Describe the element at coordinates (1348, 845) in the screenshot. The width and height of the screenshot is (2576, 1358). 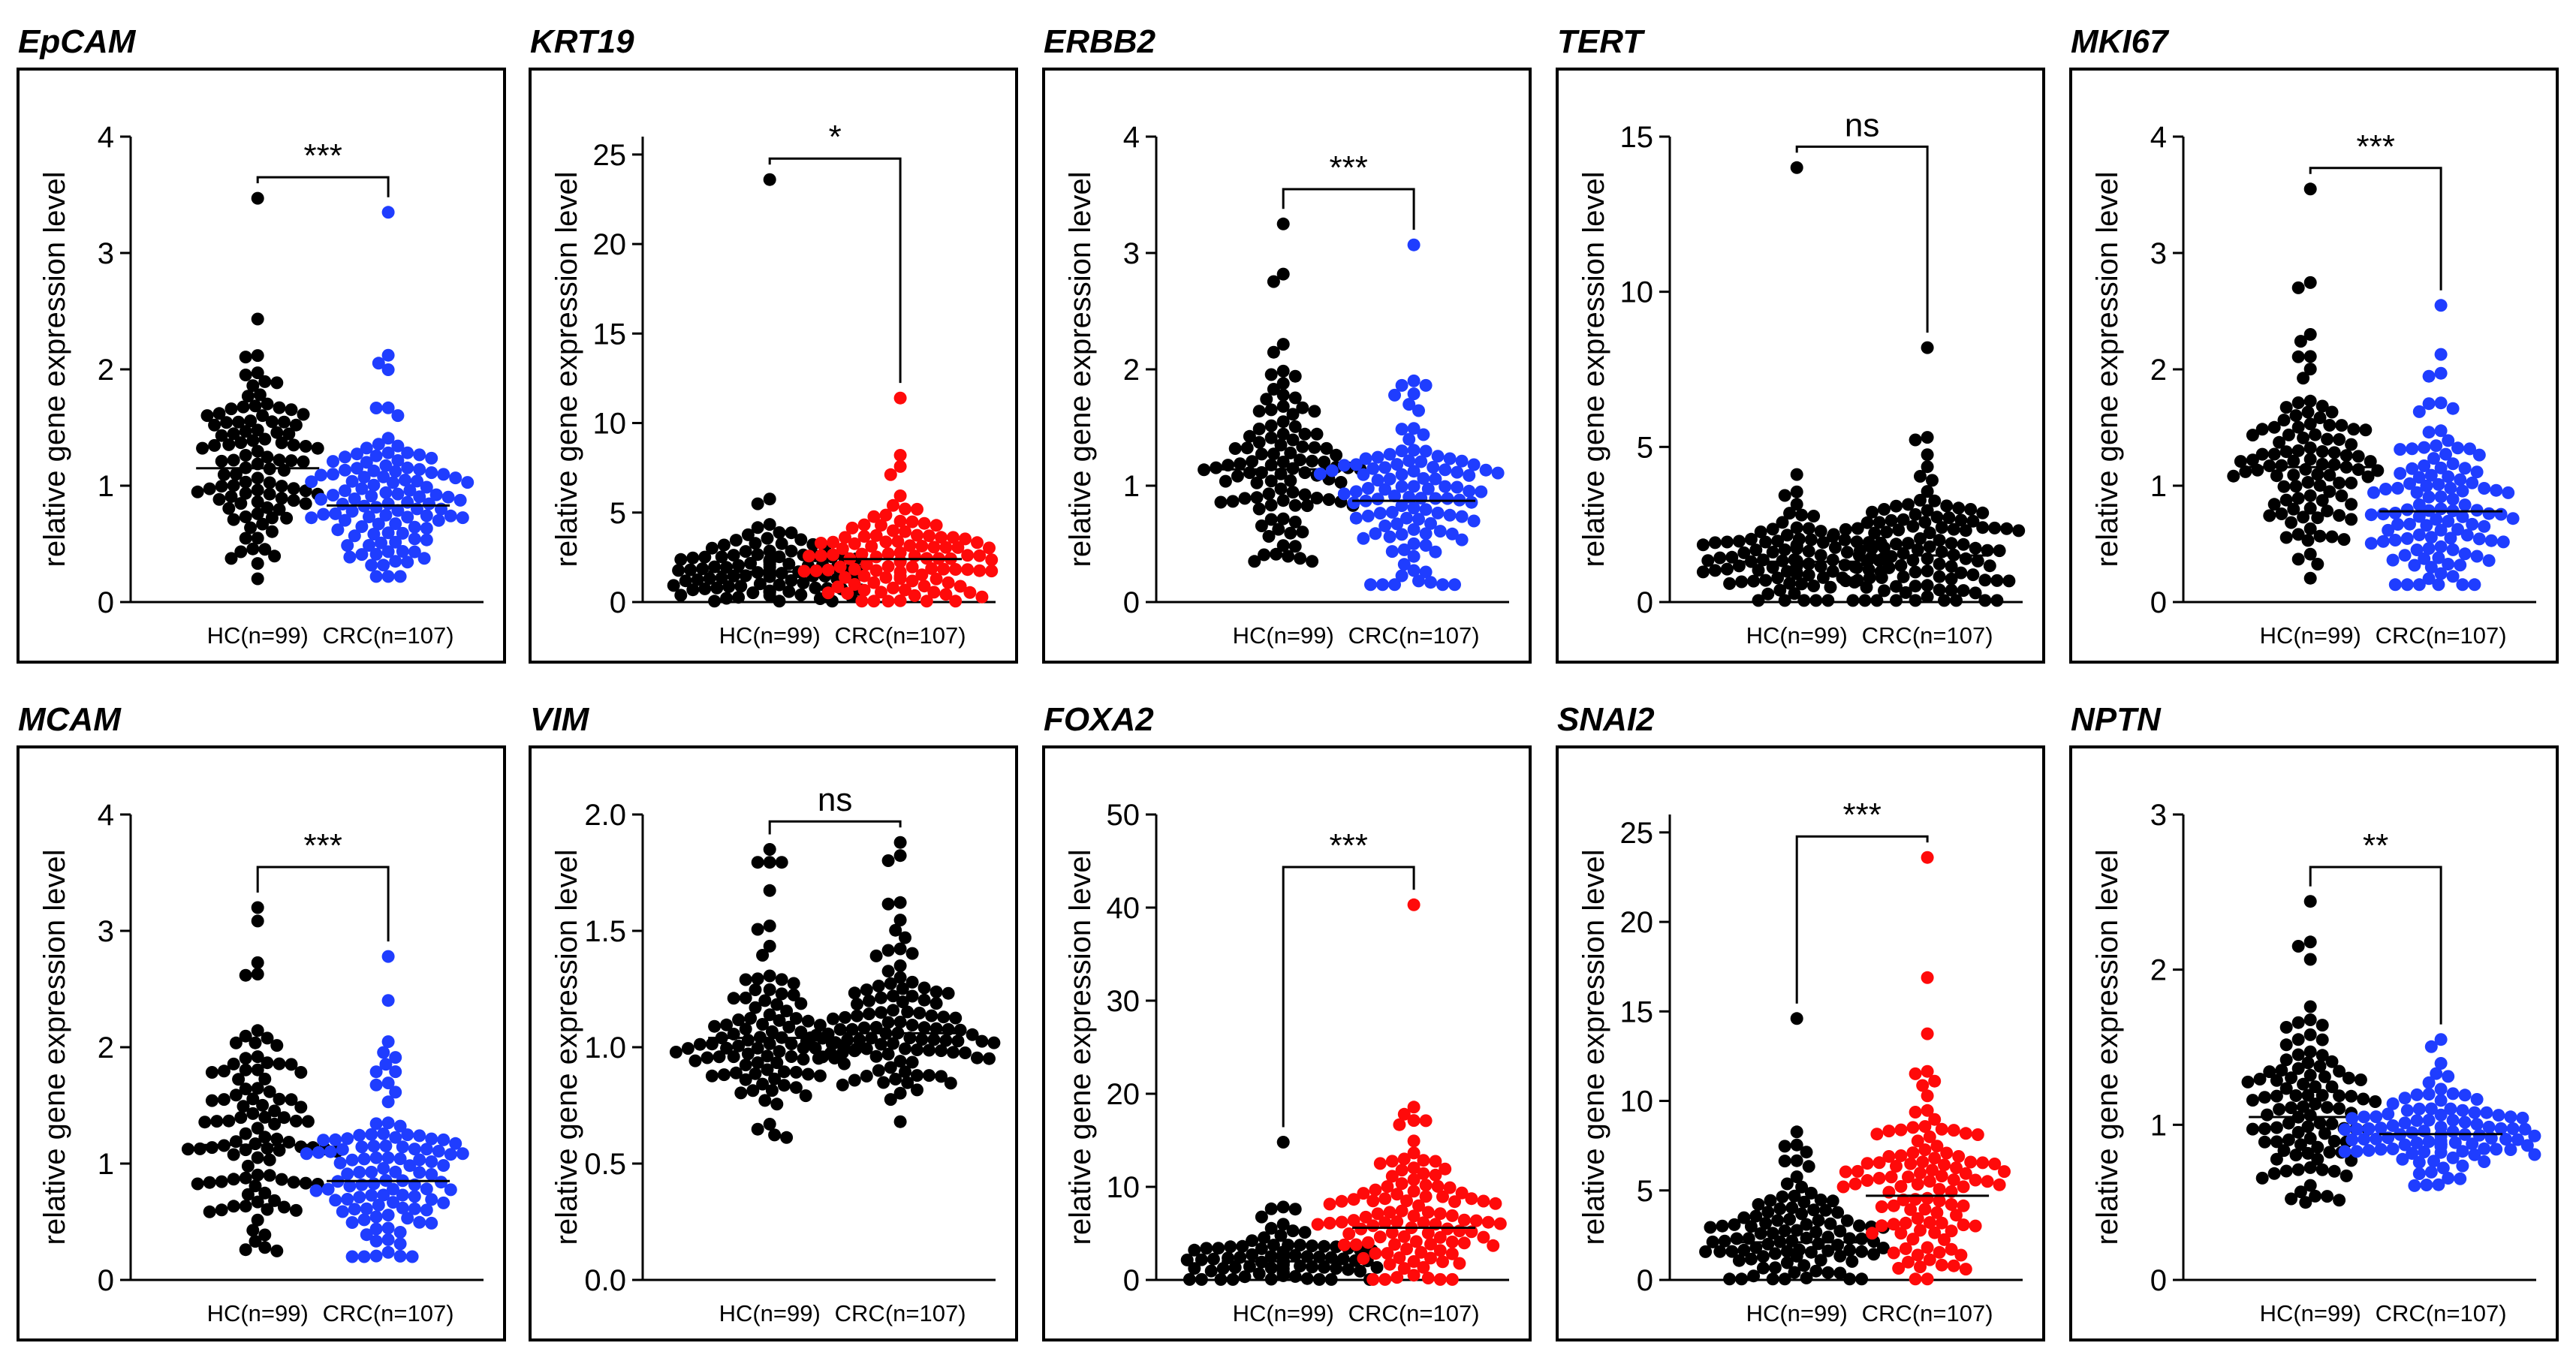
I see `significance-label: ***` at that location.